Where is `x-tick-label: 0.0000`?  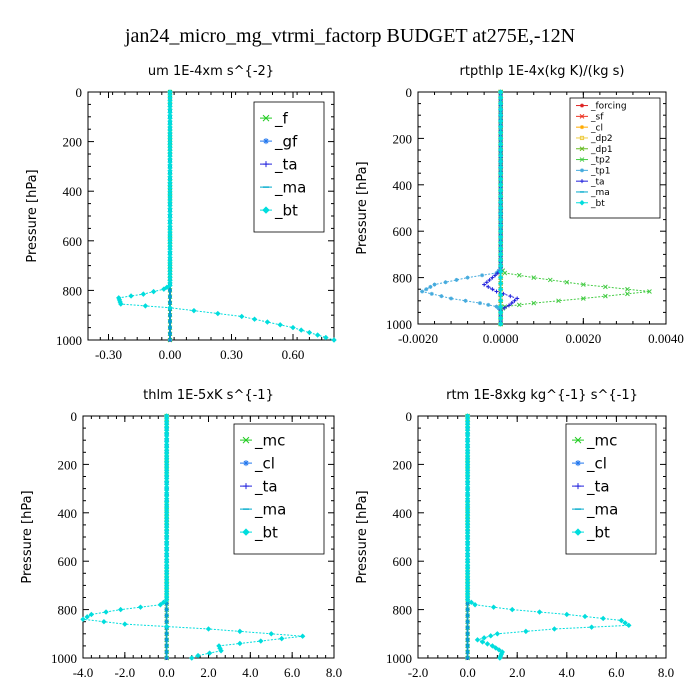
x-tick-label: 0.0000 is located at coordinates (501, 338).